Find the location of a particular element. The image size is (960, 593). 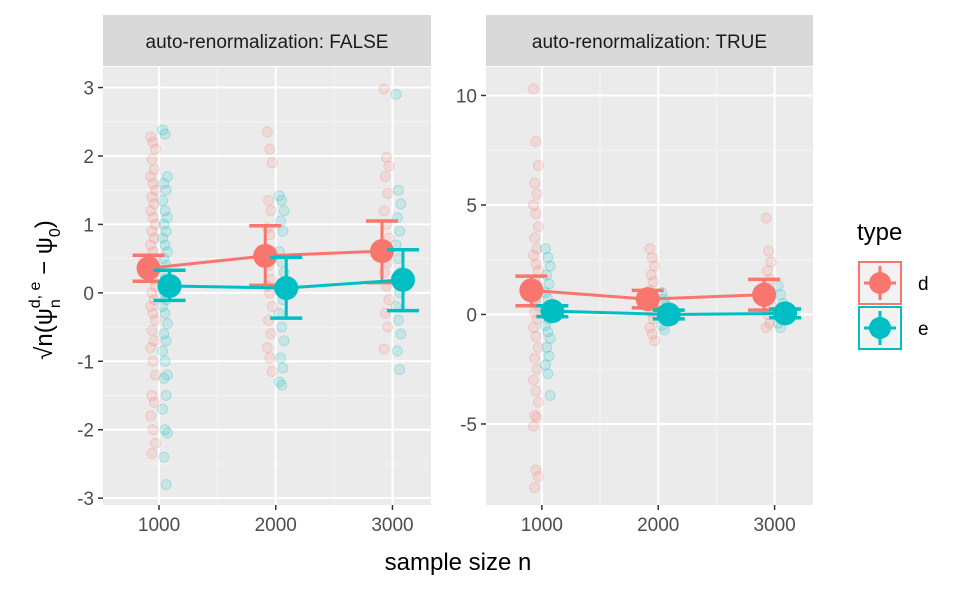

x-tick-label: 1000 is located at coordinates (542, 525).